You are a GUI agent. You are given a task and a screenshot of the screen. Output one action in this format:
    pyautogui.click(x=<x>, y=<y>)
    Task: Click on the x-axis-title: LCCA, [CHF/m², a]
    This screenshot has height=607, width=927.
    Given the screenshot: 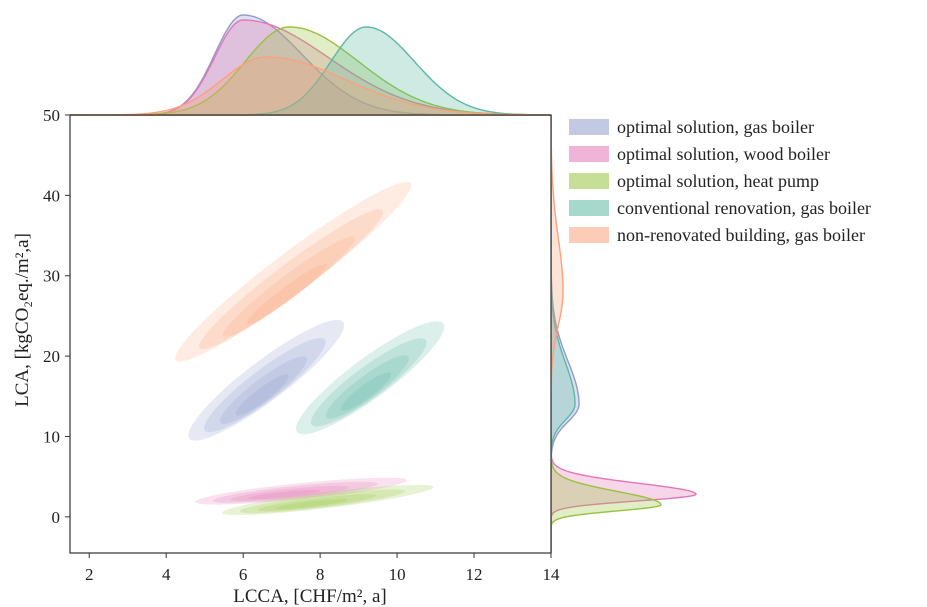 What is the action you would take?
    pyautogui.click(x=309, y=596)
    